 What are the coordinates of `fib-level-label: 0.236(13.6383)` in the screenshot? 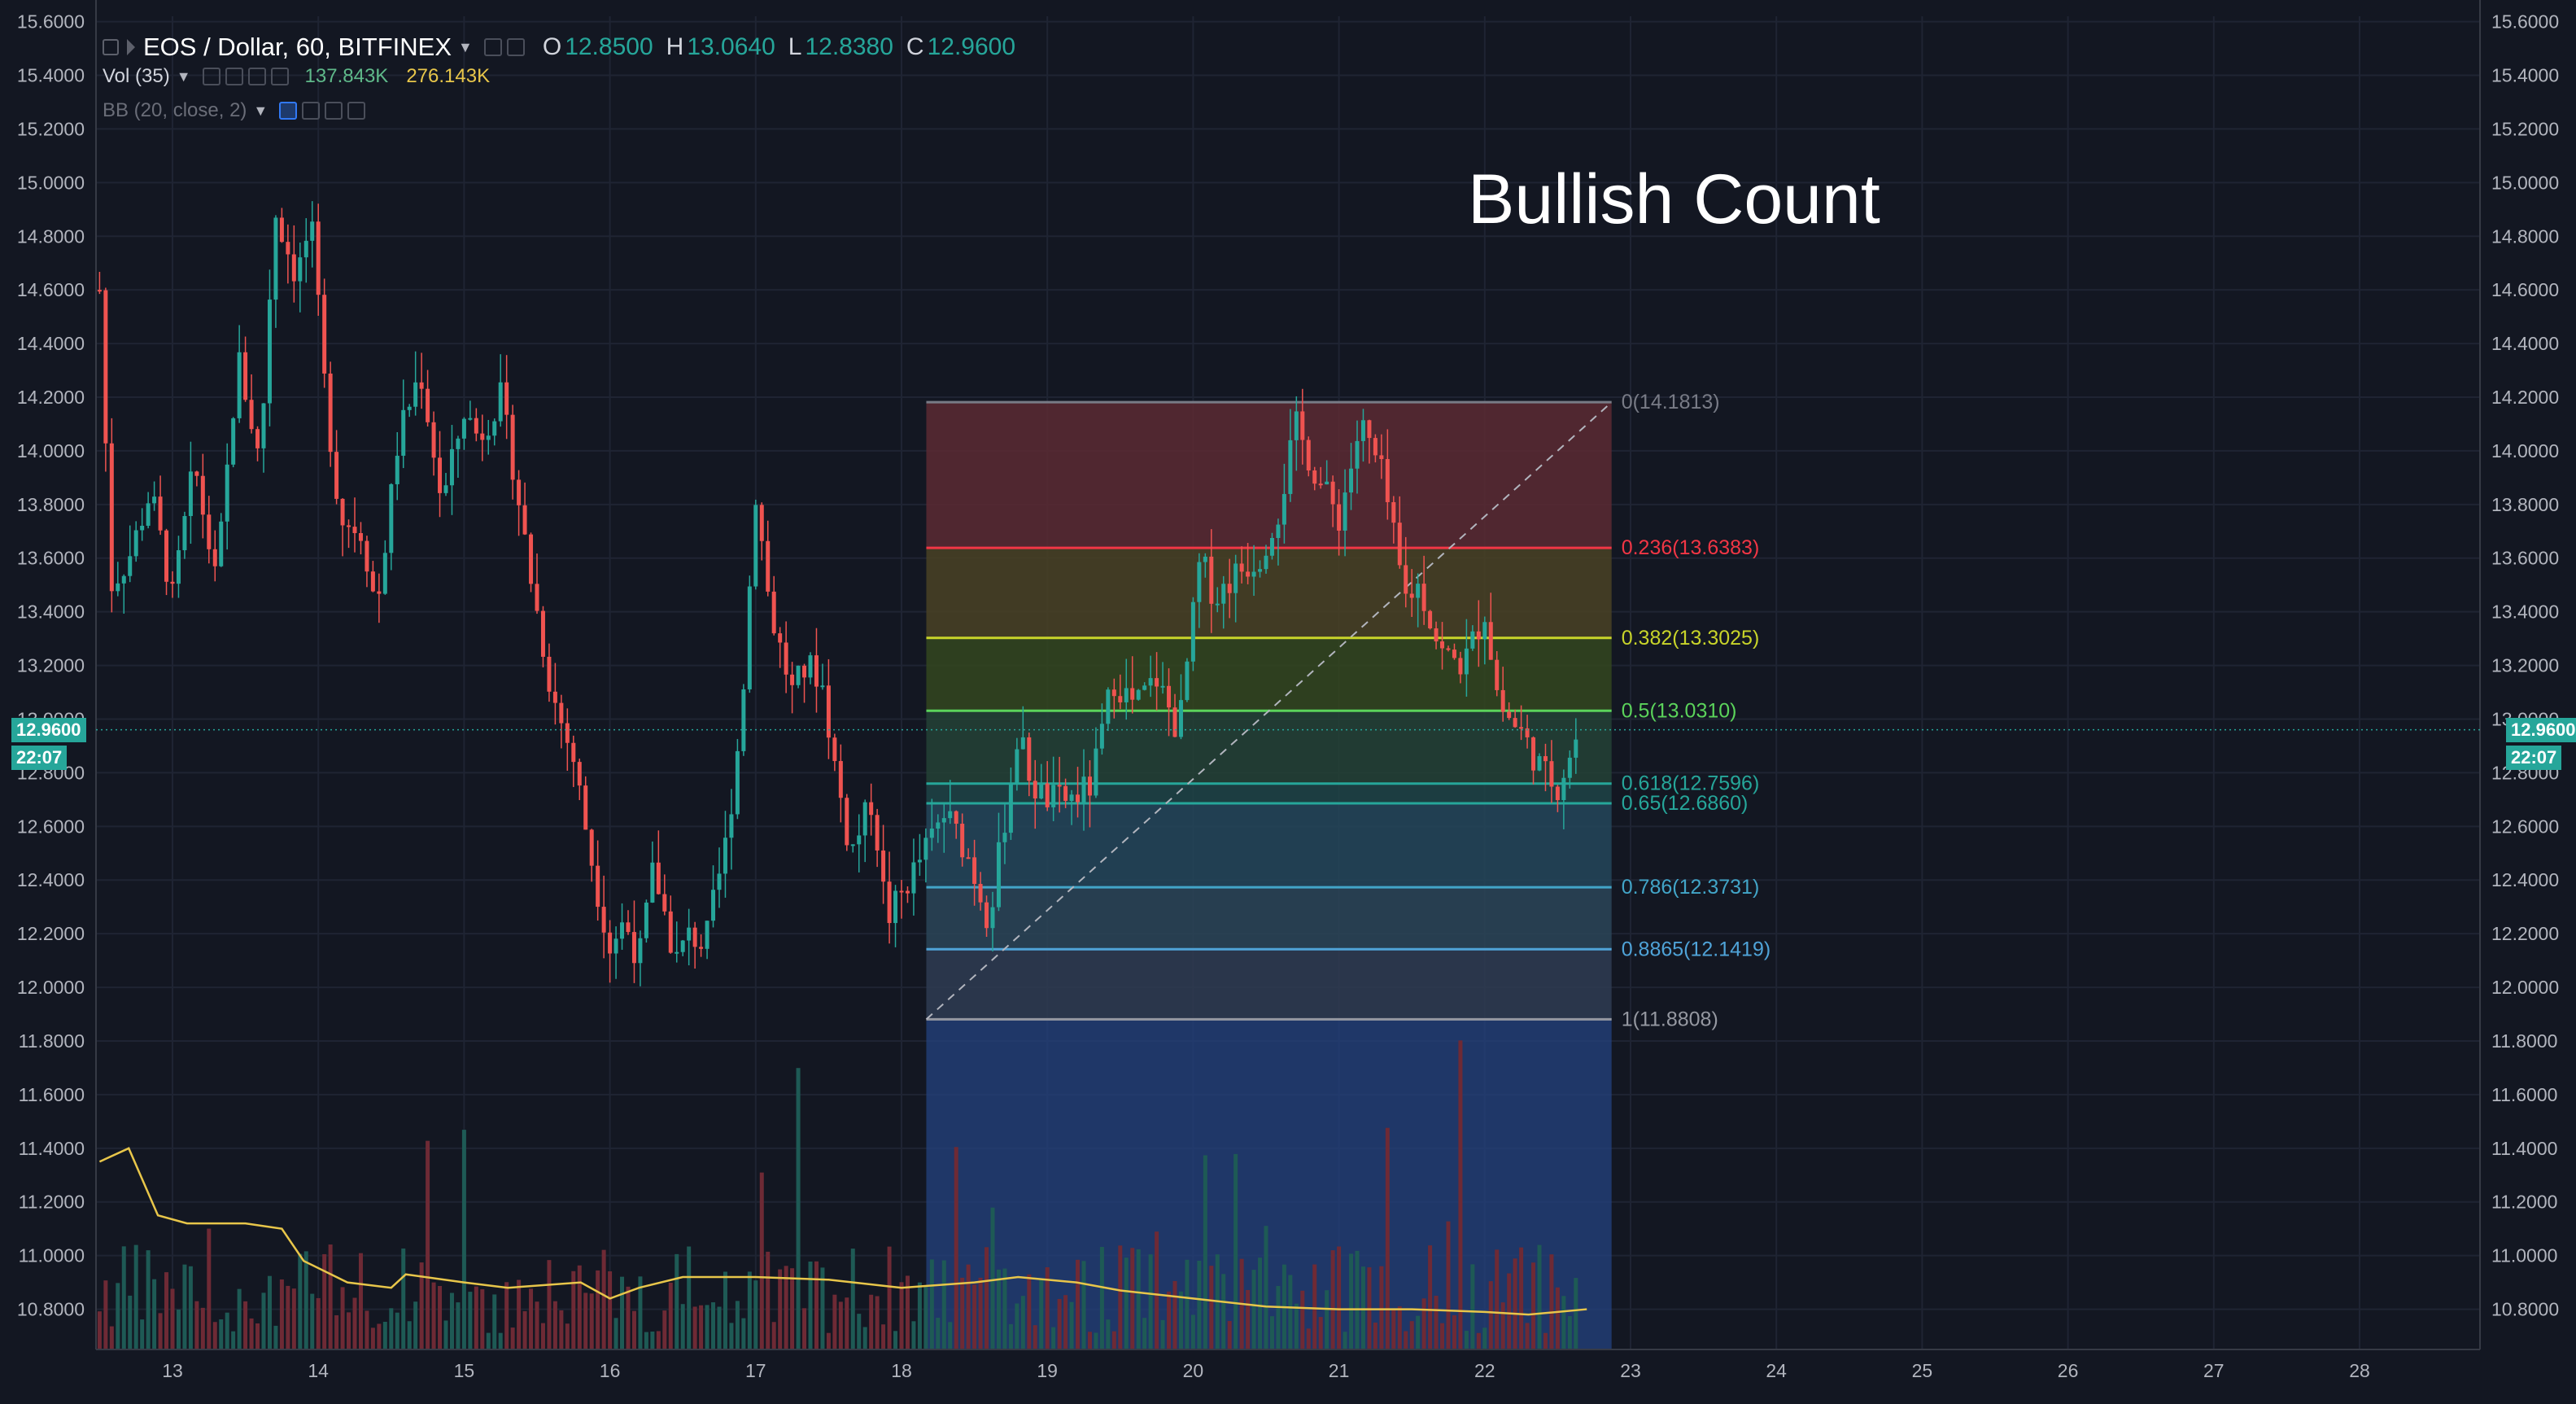 It's located at (1691, 547).